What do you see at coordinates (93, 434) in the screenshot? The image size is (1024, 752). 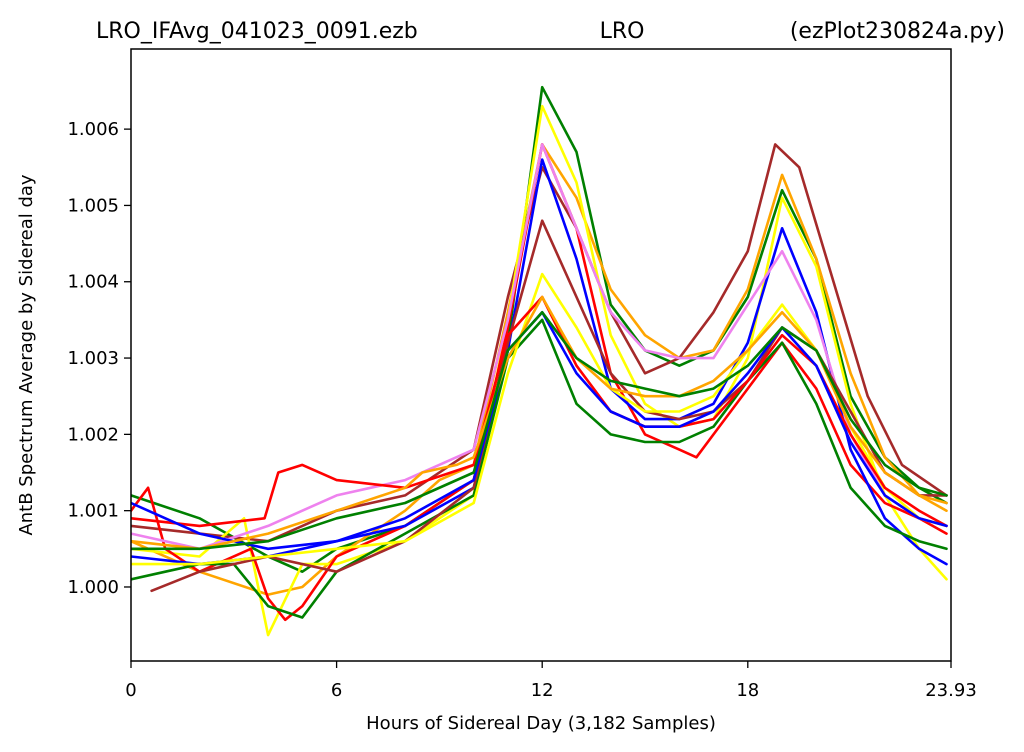 I see `y-tick-label: 1.002` at bounding box center [93, 434].